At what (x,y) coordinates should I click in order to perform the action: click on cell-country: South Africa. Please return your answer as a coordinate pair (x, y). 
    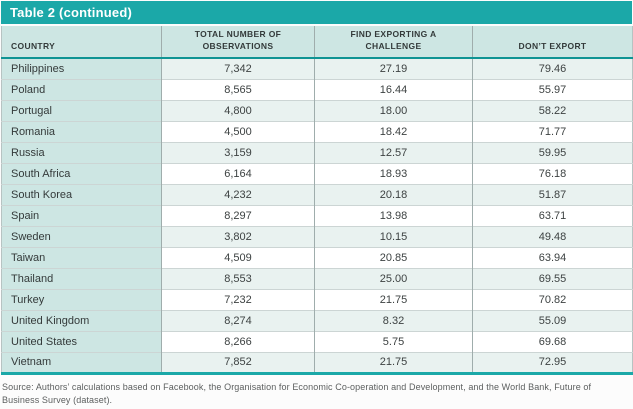
    Looking at the image, I should click on (81, 173).